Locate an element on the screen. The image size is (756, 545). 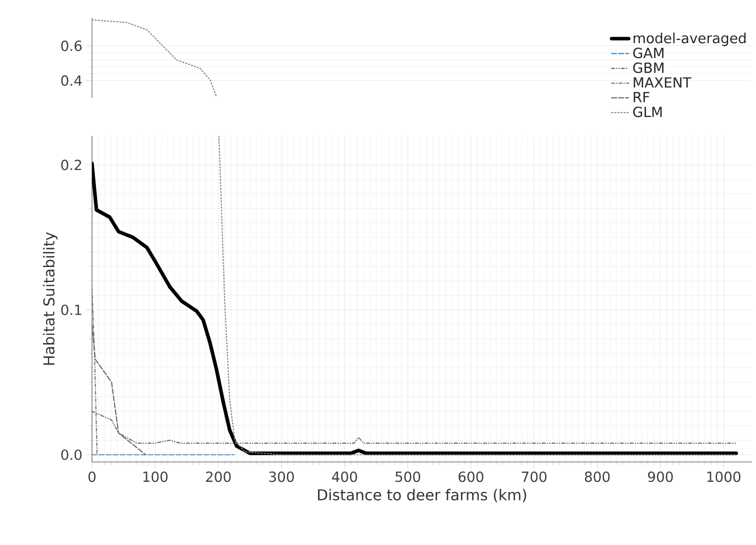
legend-label: model-averaged is located at coordinates (690, 39).